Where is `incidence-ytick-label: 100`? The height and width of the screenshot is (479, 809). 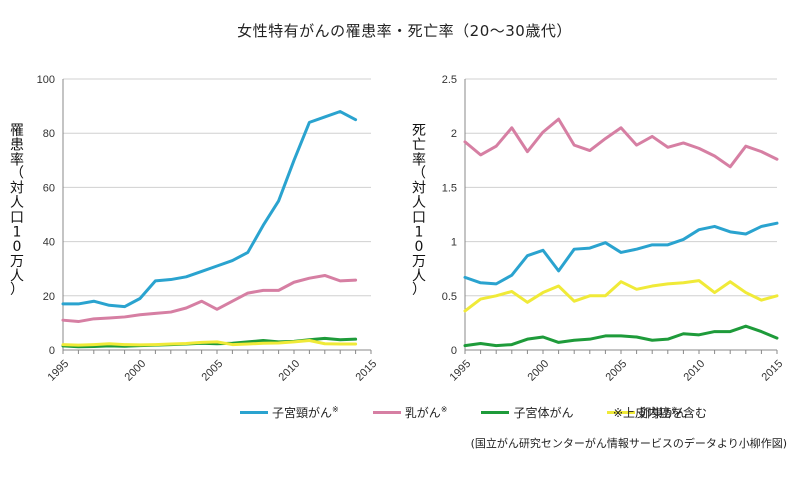 incidence-ytick-label: 100 is located at coordinates (46, 80).